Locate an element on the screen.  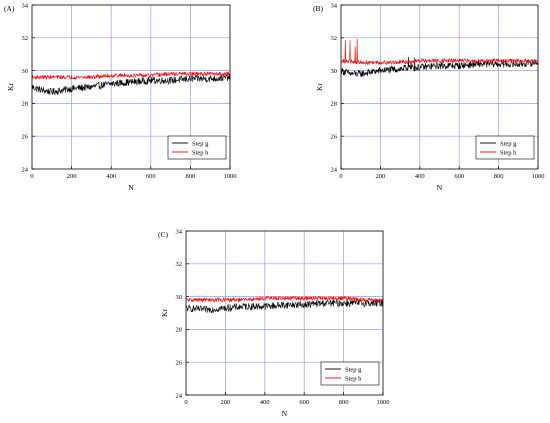
panel-label: (A) is located at coordinates (9, 8).